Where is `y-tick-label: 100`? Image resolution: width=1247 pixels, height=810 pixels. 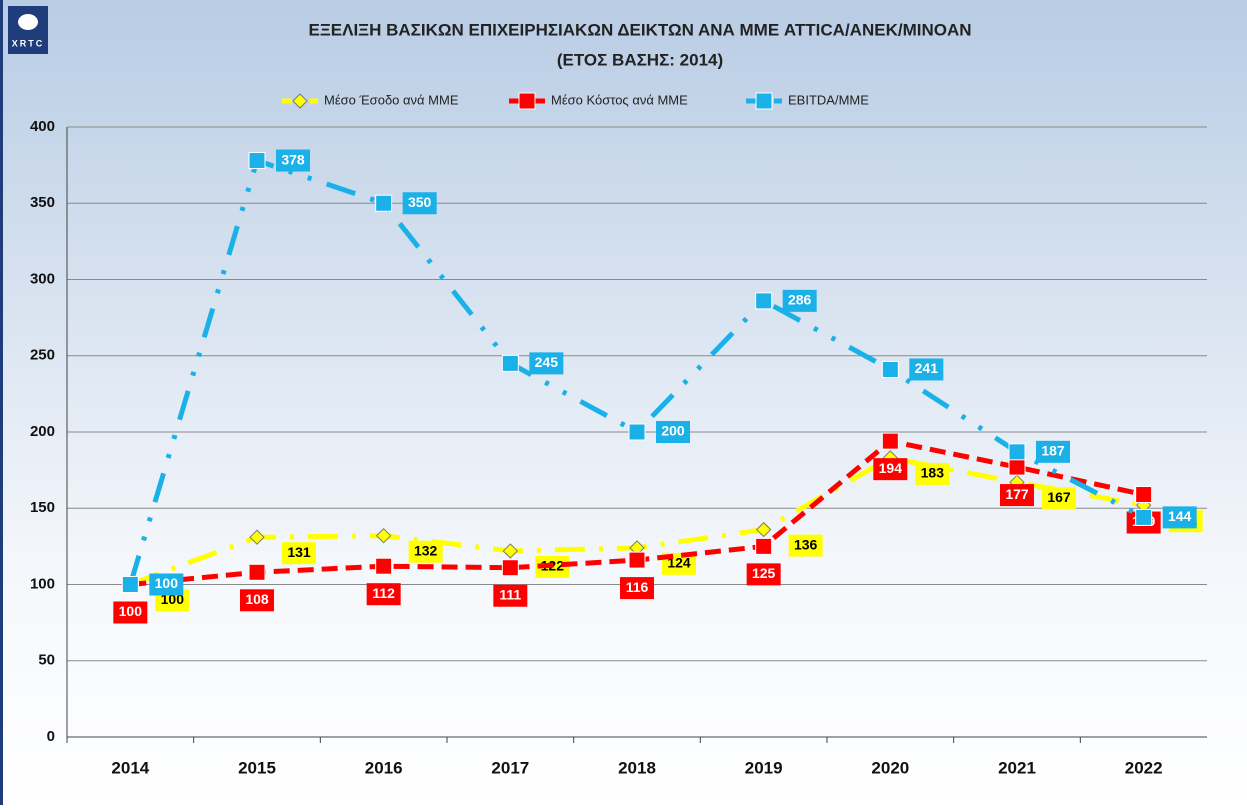 y-tick-label: 100 is located at coordinates (42, 583).